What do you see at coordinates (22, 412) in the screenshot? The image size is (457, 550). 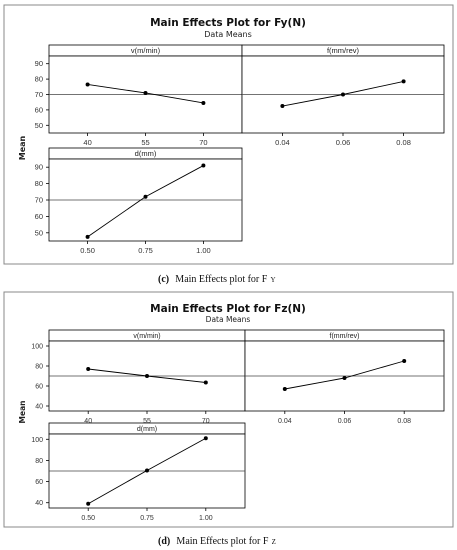 I see `figure-d-y-axis-label: Mean` at bounding box center [22, 412].